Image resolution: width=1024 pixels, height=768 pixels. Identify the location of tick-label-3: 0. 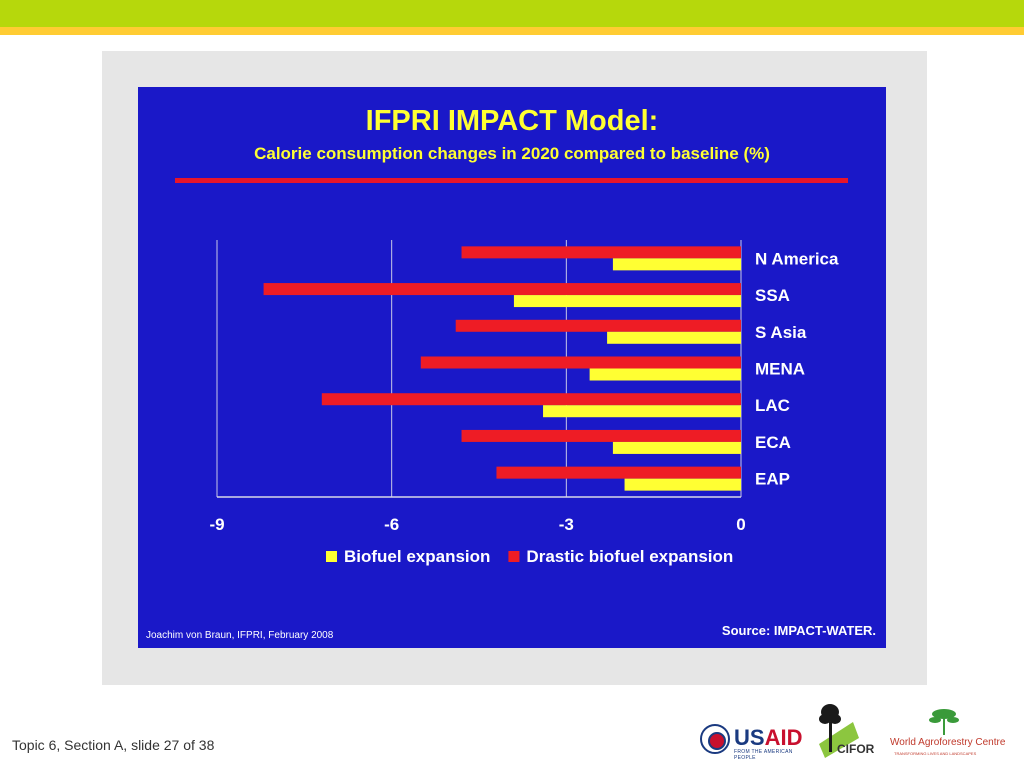
(740, 524).